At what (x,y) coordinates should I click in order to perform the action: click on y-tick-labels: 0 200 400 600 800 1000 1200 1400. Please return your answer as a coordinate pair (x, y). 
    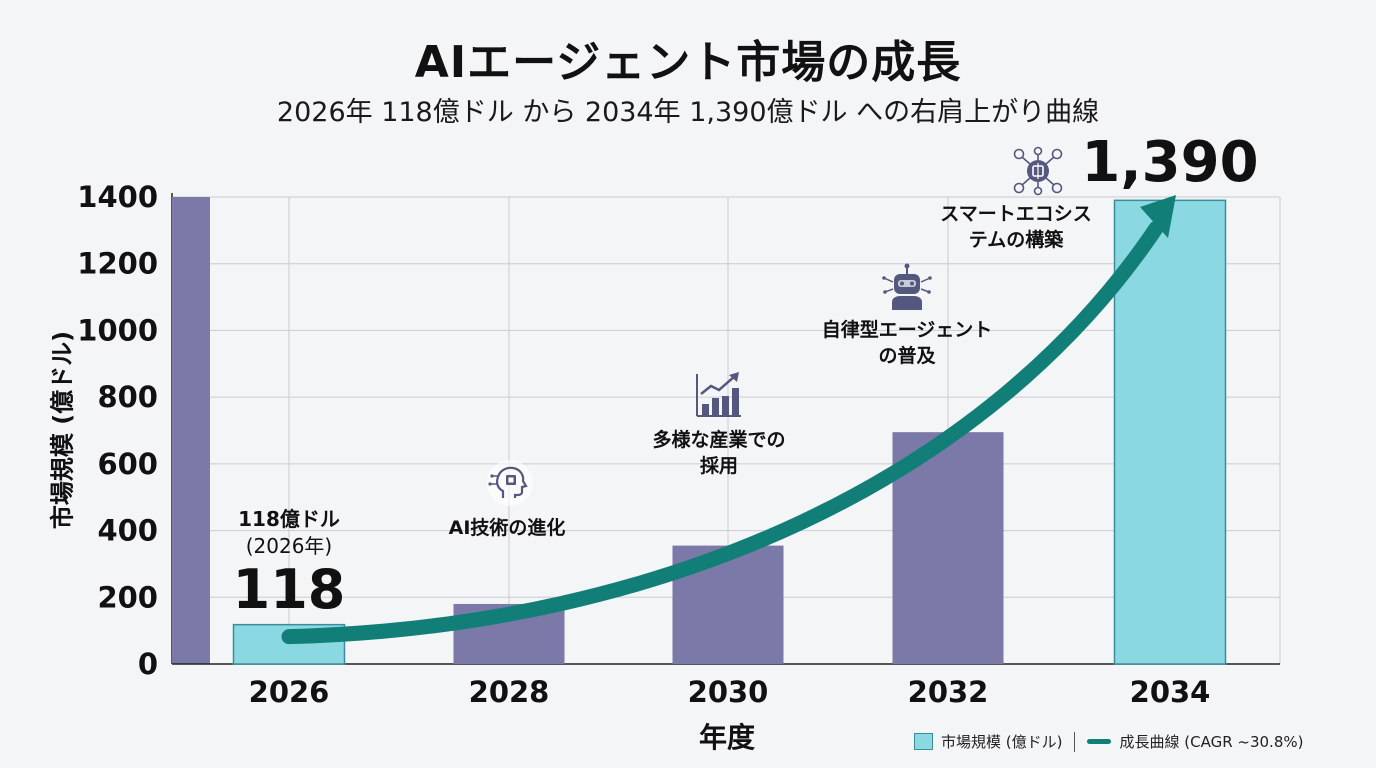
    Looking at the image, I should click on (117, 430).